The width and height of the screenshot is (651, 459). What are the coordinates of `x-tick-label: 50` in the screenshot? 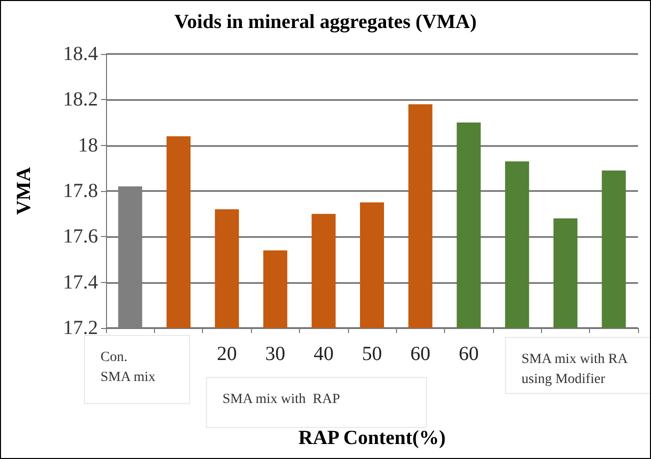 It's located at (372, 354).